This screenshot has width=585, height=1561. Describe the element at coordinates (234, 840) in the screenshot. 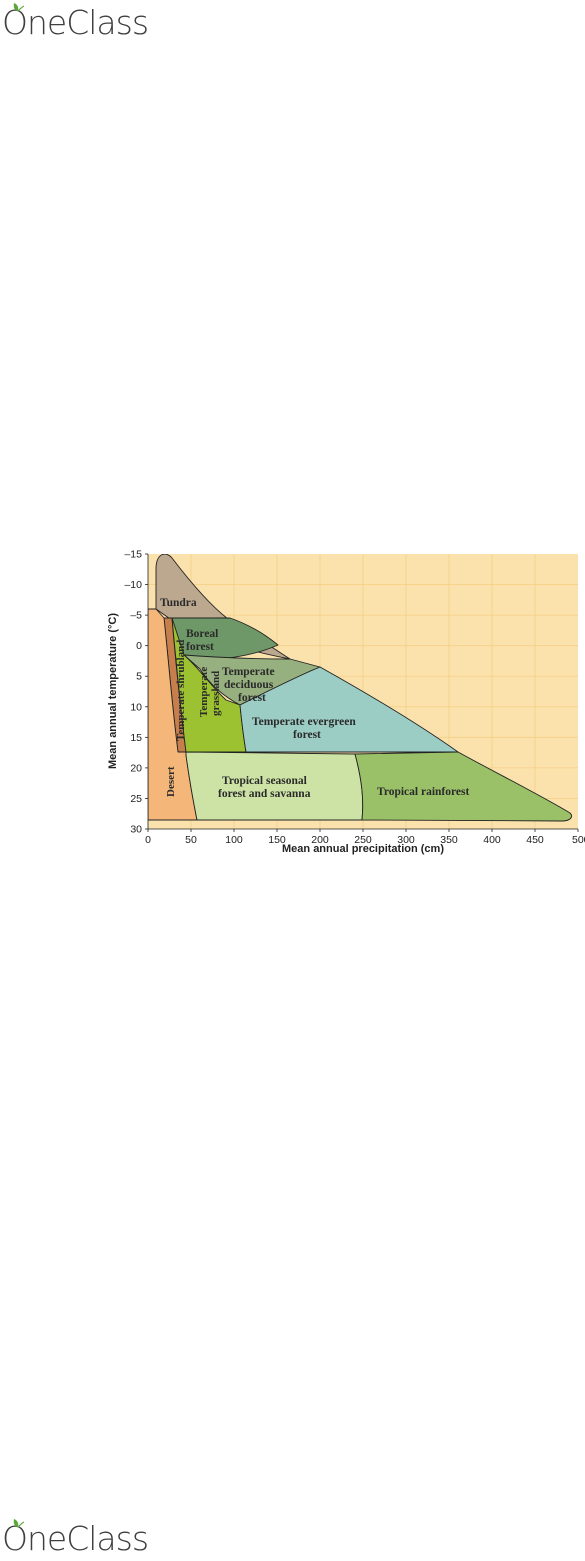

I see `x-tick-label: 100` at that location.